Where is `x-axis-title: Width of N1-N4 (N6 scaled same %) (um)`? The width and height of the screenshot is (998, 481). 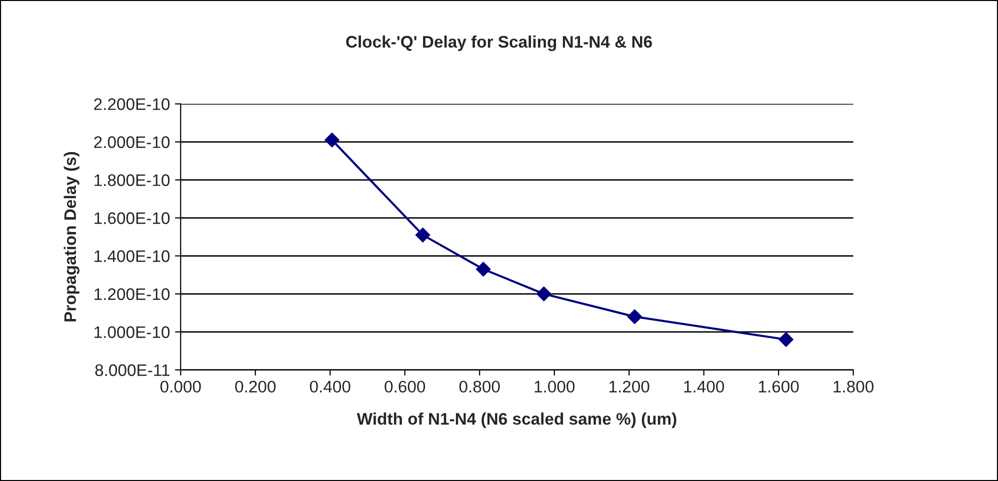
x-axis-title: Width of N1-N4 (N6 scaled same %) (um) is located at coordinates (516, 420).